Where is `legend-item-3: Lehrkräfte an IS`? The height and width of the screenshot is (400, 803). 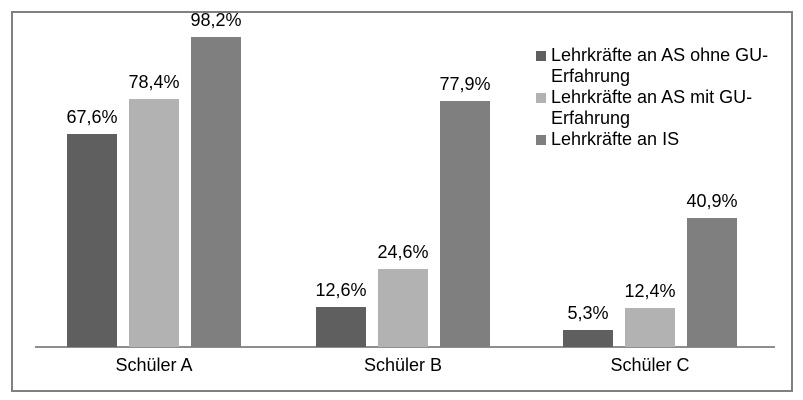
legend-item-3: Lehrkräfte an IS is located at coordinates (665, 139).